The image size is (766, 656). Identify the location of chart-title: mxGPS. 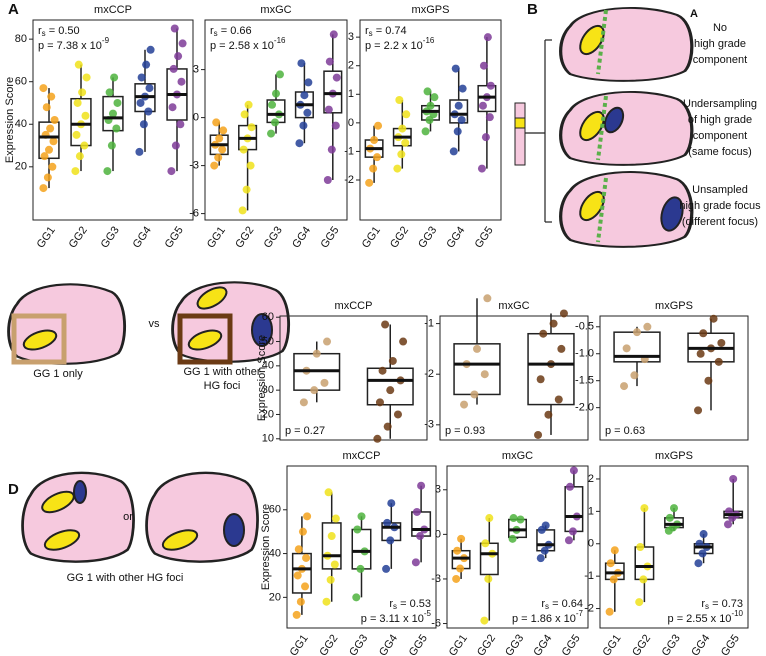
(674, 306).